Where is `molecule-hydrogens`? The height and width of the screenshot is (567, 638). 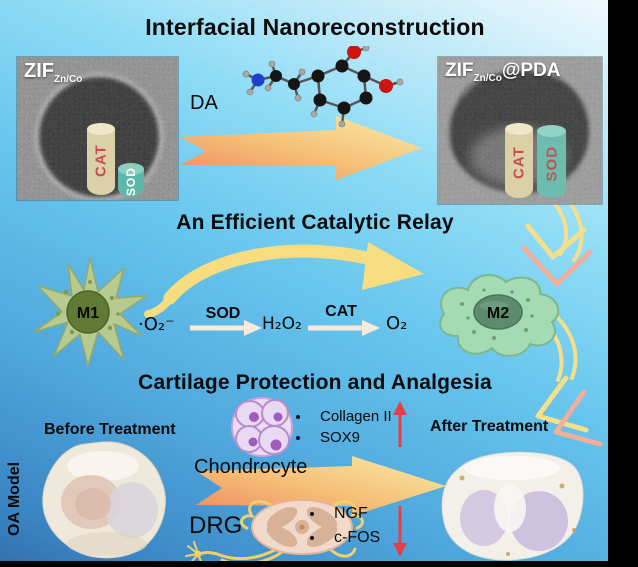
molecule-hydrogens is located at coordinates (323, 87).